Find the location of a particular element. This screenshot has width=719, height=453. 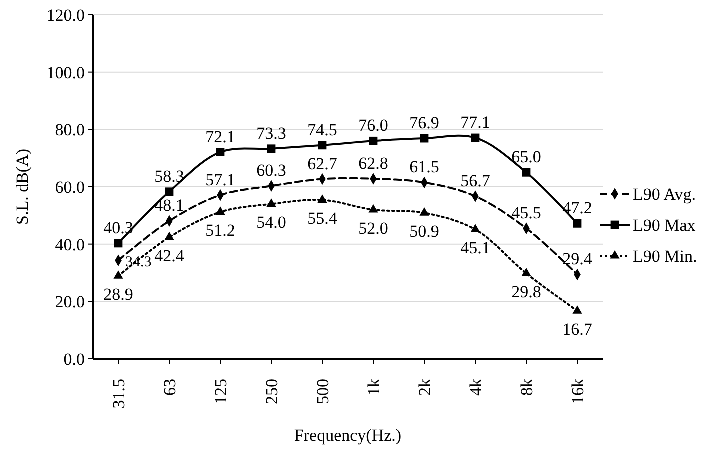

data-label: 40.3 is located at coordinates (119, 228).